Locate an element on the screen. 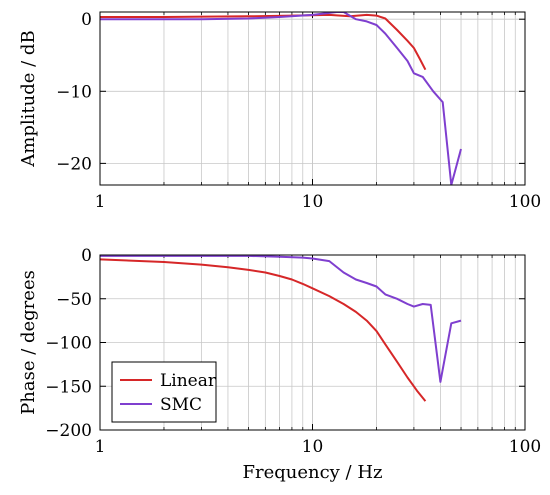 The height and width of the screenshot is (495, 550). y-axis-label: Phase / degrees is located at coordinates (28, 342).